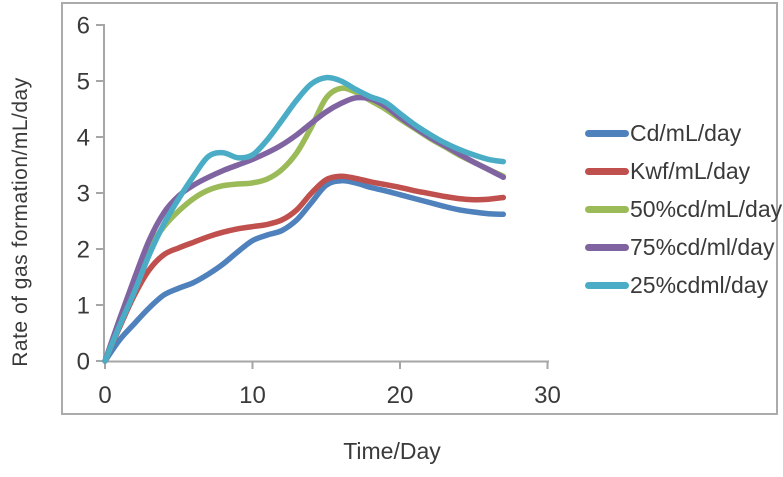 This screenshot has height=477, width=783. Describe the element at coordinates (83, 26) in the screenshot. I see `y-tick-label: 6` at that location.